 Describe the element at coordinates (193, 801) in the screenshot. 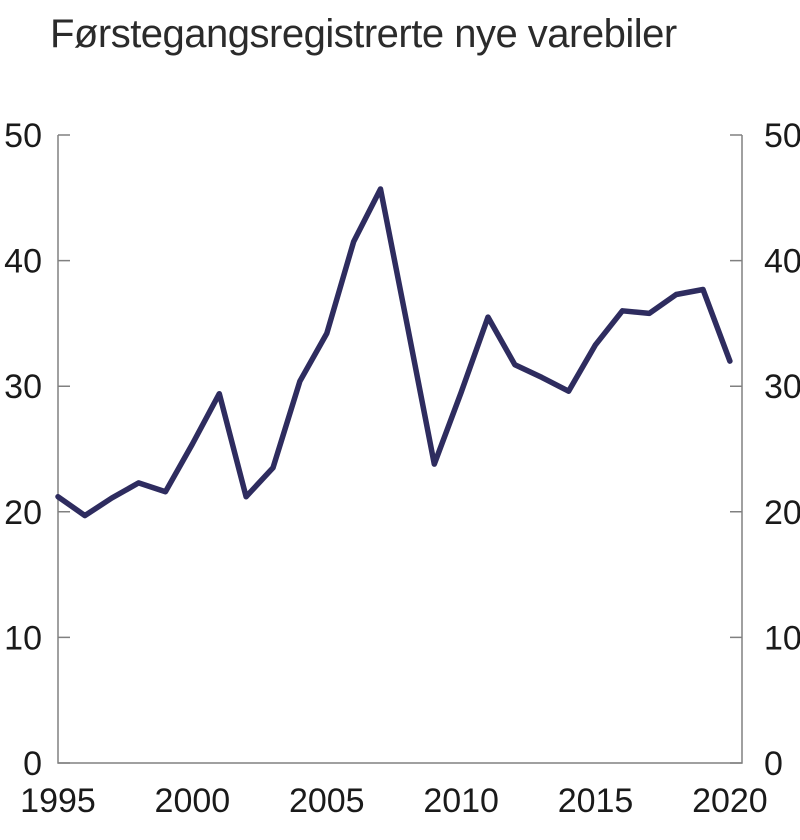

I see `x-axis-label-2000: 2000` at that location.